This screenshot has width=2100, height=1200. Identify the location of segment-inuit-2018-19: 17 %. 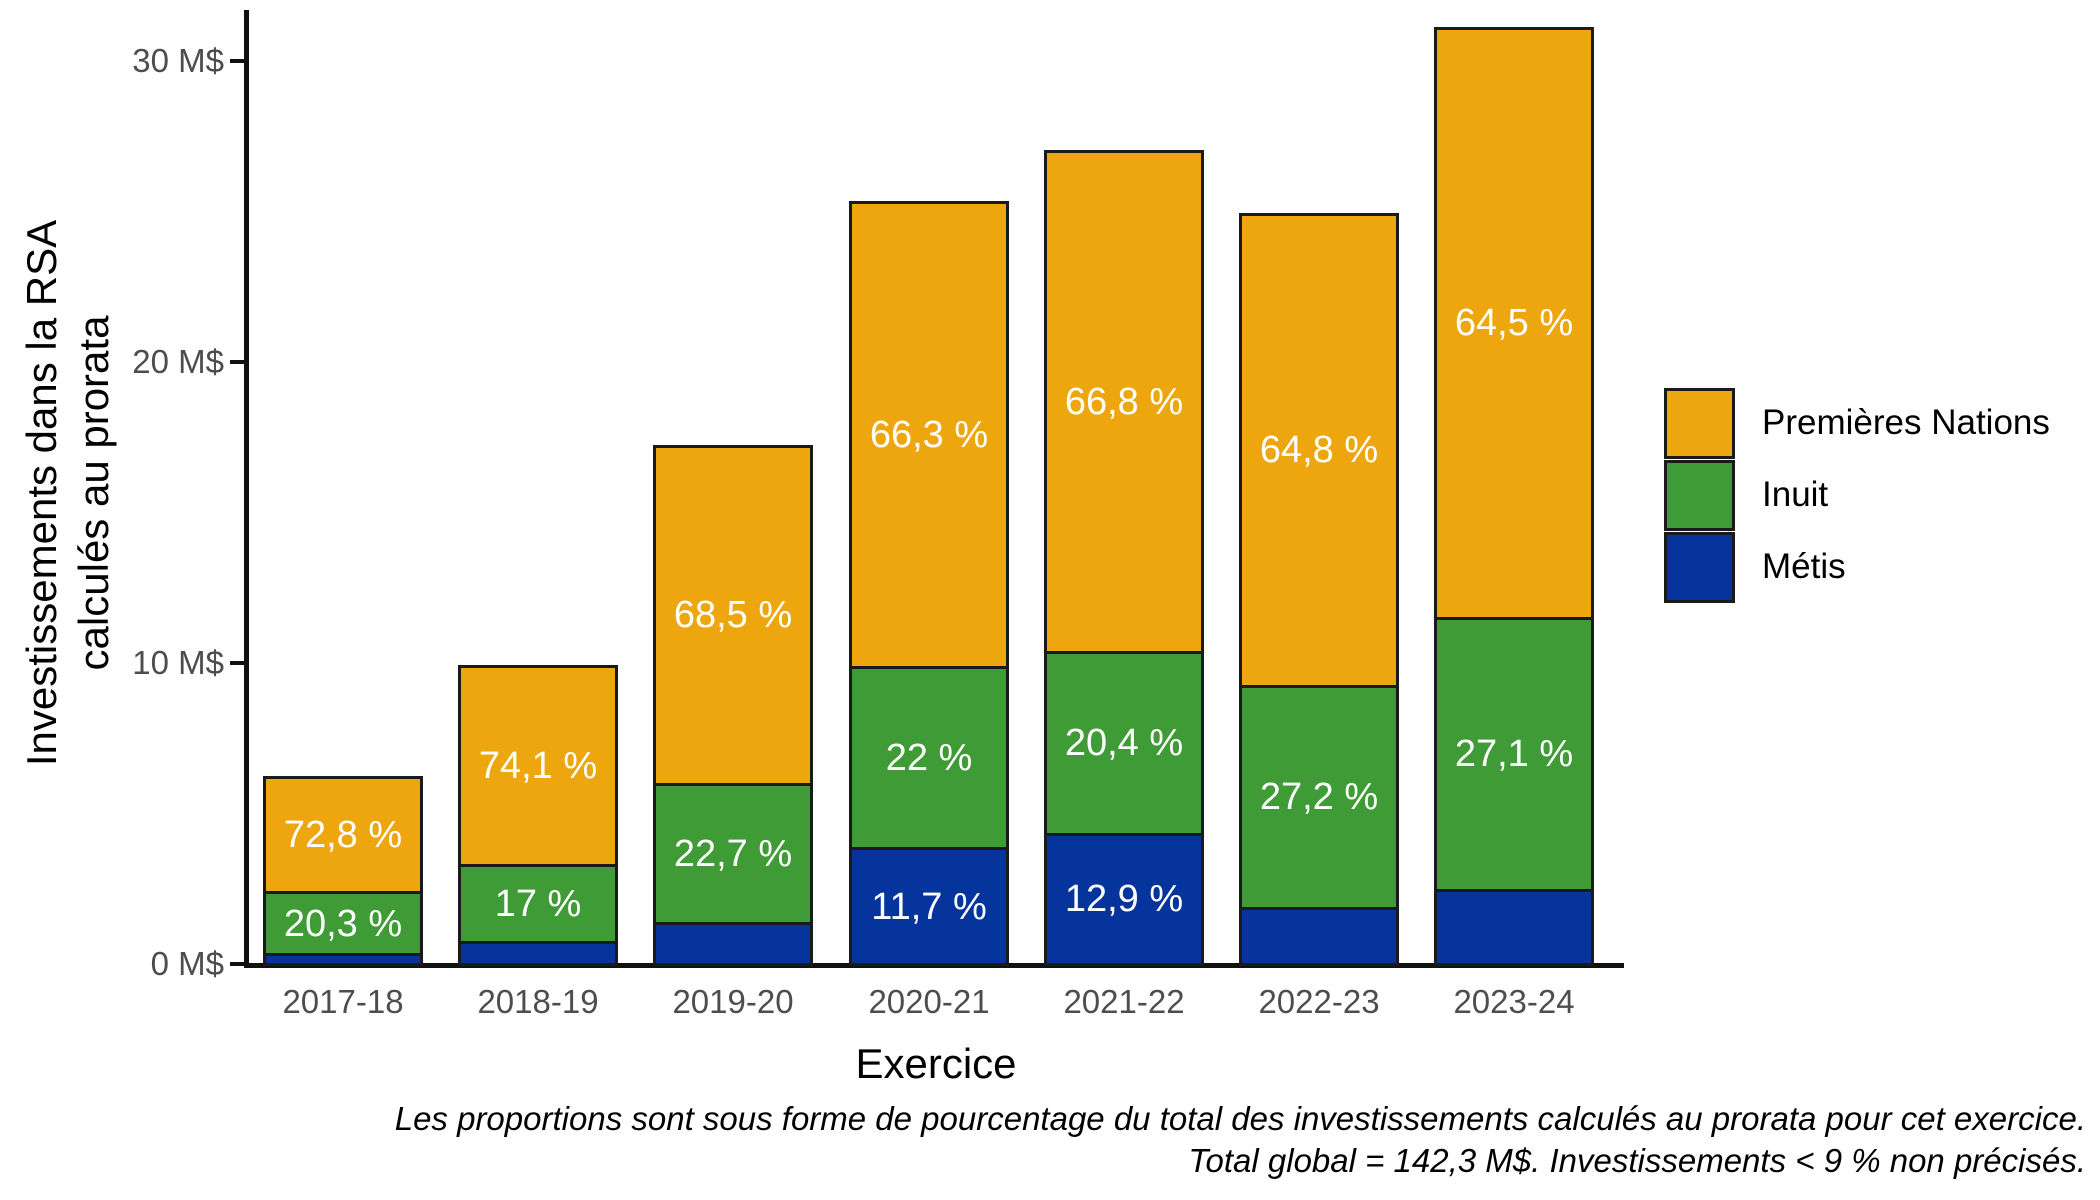
(538, 902).